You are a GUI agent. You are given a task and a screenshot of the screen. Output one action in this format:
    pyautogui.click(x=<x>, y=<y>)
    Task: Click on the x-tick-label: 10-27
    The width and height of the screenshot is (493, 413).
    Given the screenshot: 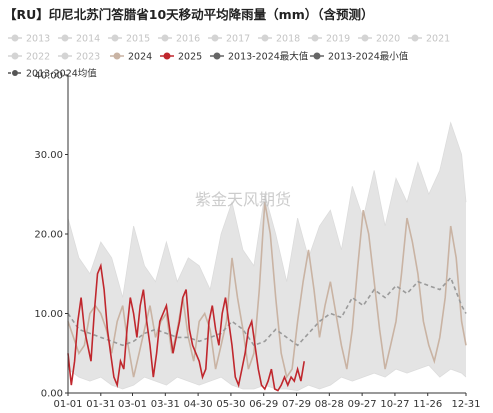 What is the action you would take?
    pyautogui.click(x=394, y=404)
    